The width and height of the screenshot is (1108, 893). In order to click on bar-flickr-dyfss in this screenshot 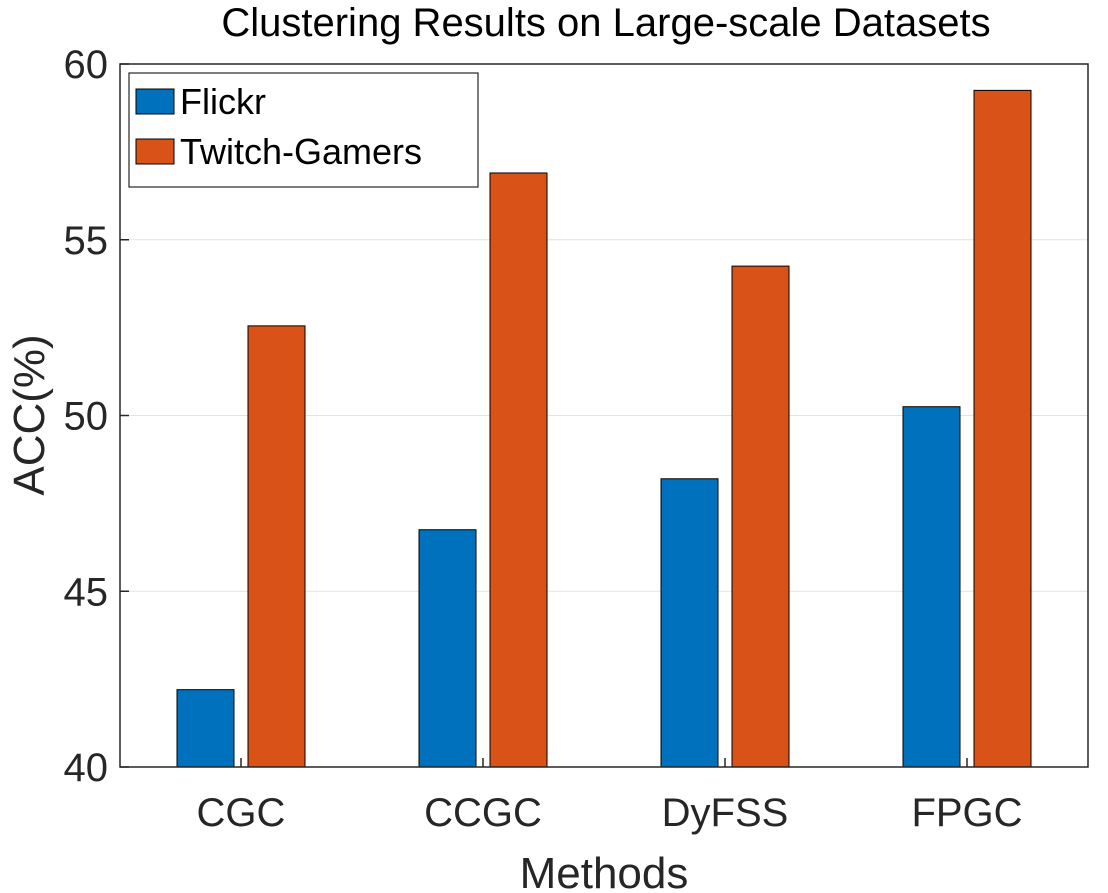, I will do `click(689, 623)`.